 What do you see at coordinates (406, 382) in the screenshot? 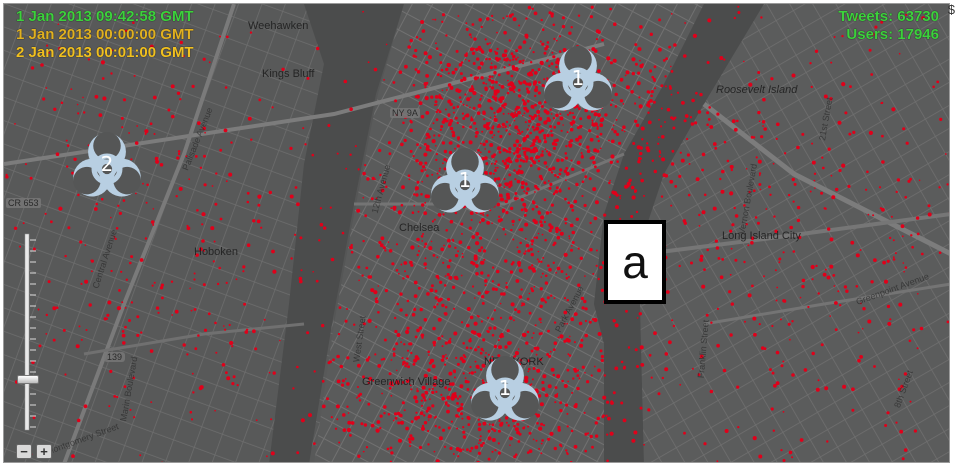
I see `place-label-greenwich-village: Greenwich Village` at bounding box center [406, 382].